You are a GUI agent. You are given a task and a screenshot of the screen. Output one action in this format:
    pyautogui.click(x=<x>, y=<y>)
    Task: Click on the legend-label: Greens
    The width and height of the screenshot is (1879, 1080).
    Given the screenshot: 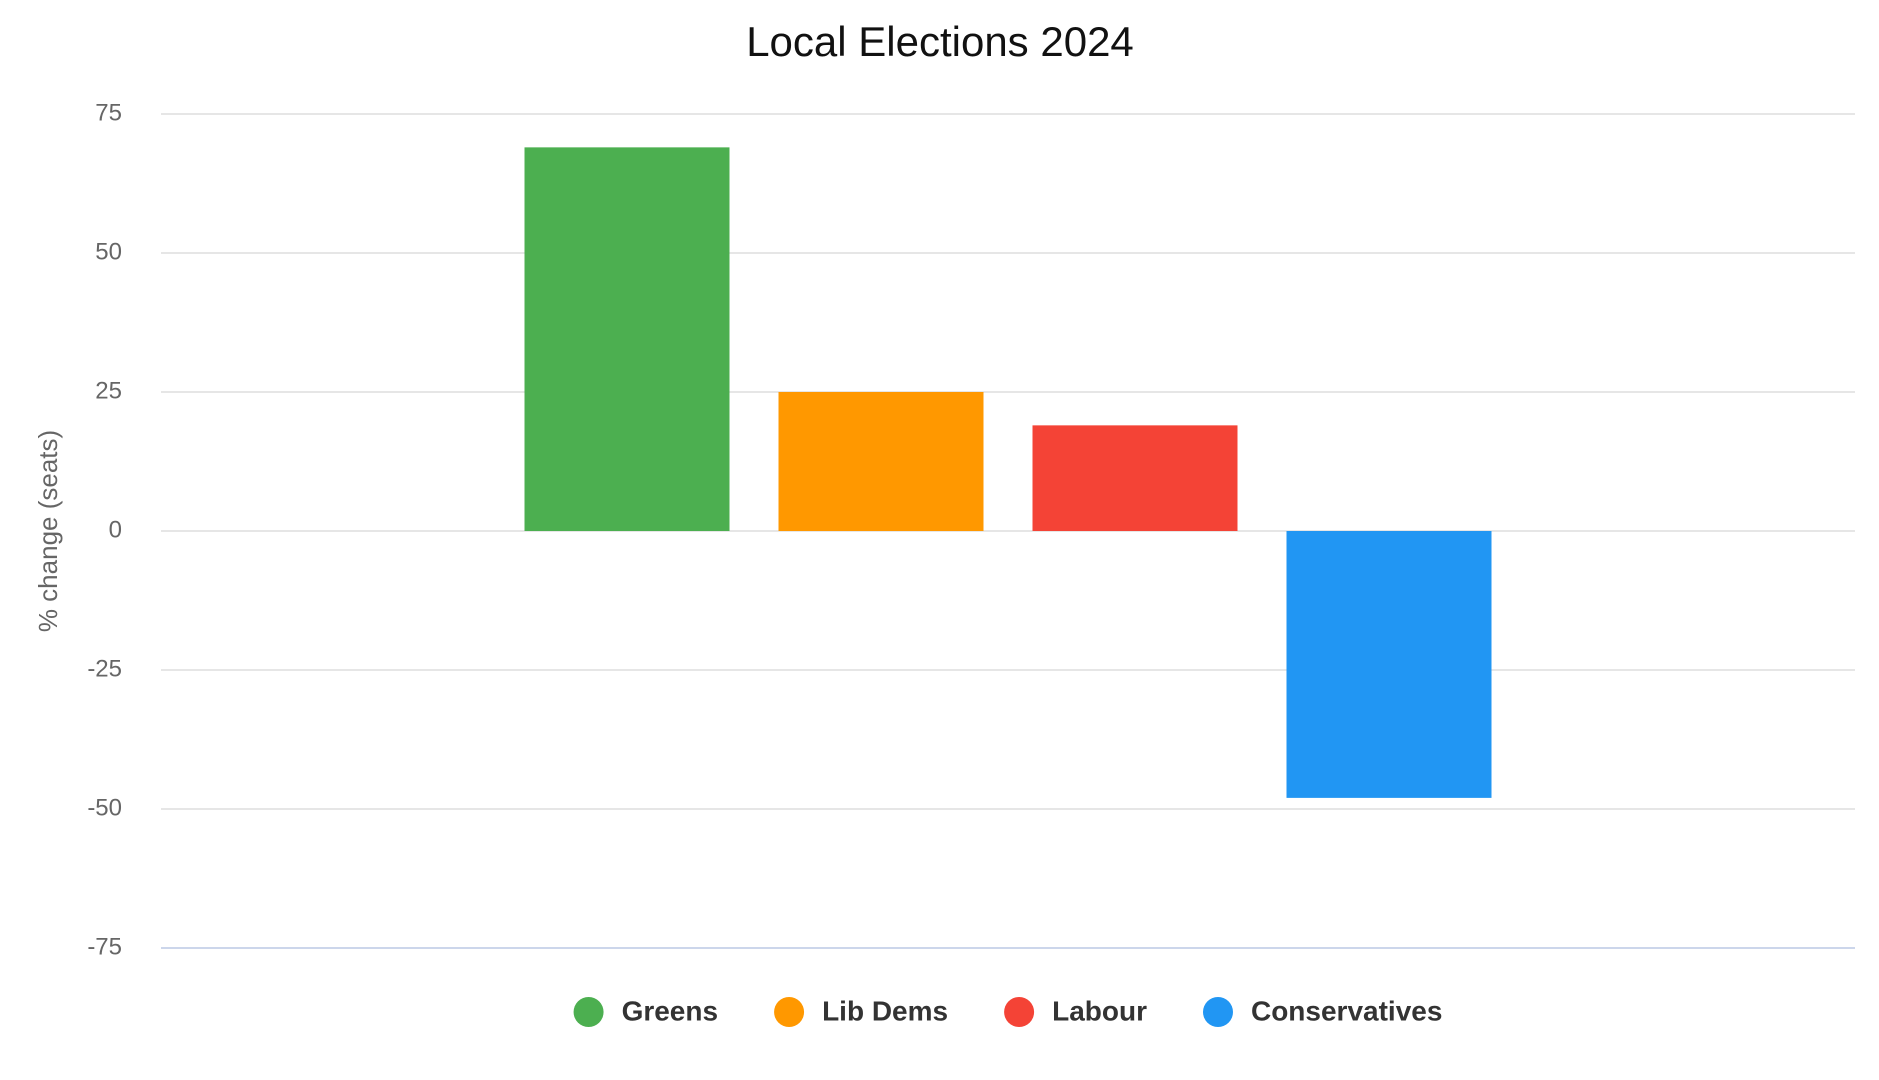 What is the action you would take?
    pyautogui.click(x=670, y=1010)
    